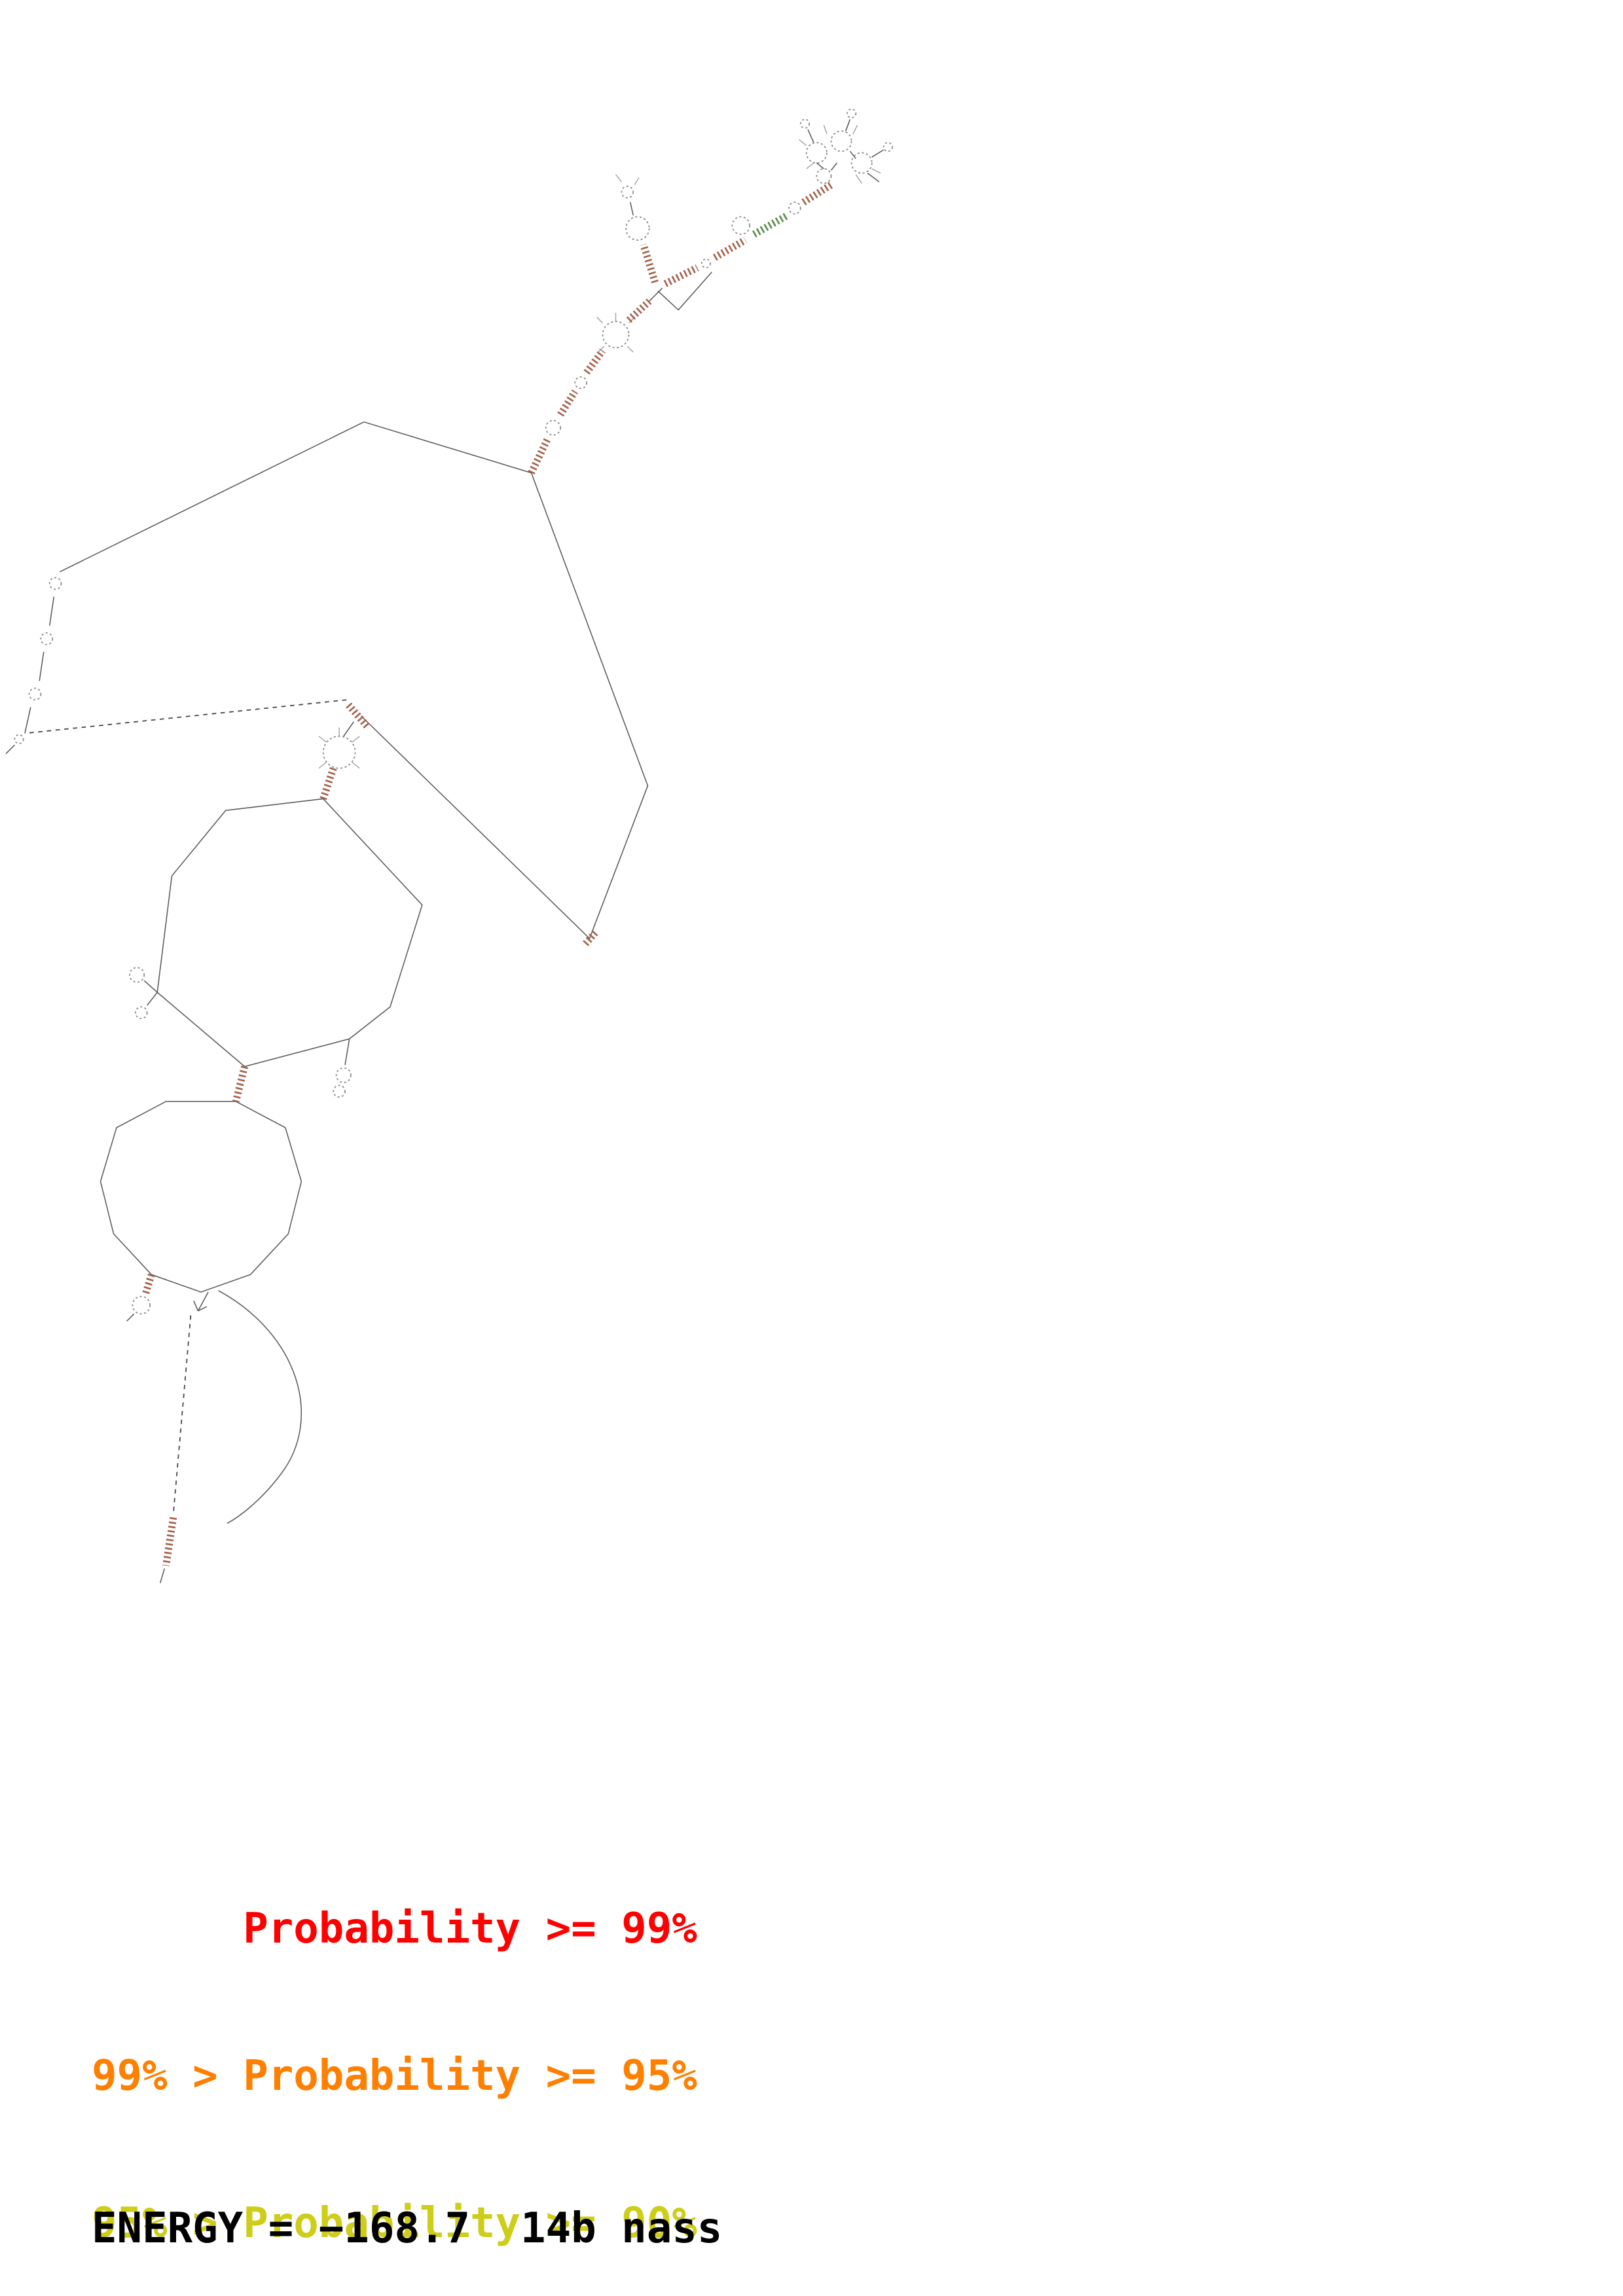 Image resolution: width=1623 pixels, height=2296 pixels. Describe the element at coordinates (589, 939) in the screenshot. I see `helix-mark` at that location.